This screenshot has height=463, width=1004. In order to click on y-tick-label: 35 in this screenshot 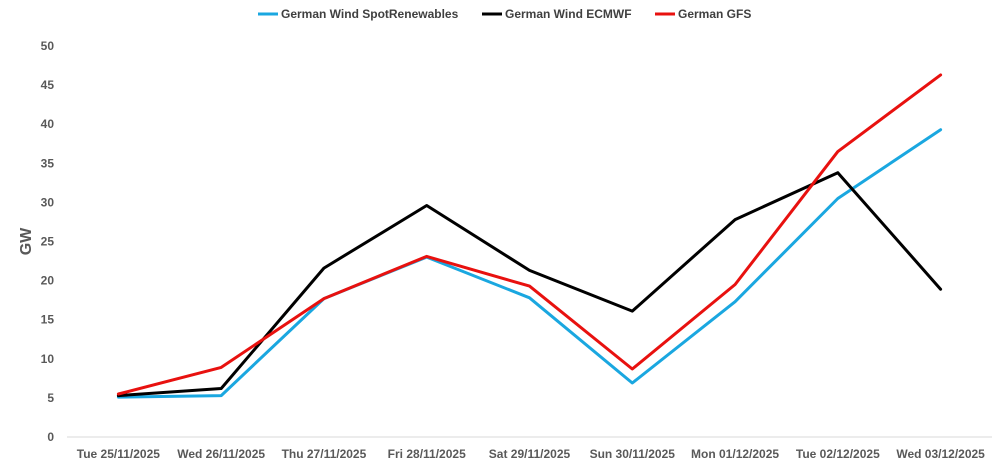, I will do `click(48, 163)`.